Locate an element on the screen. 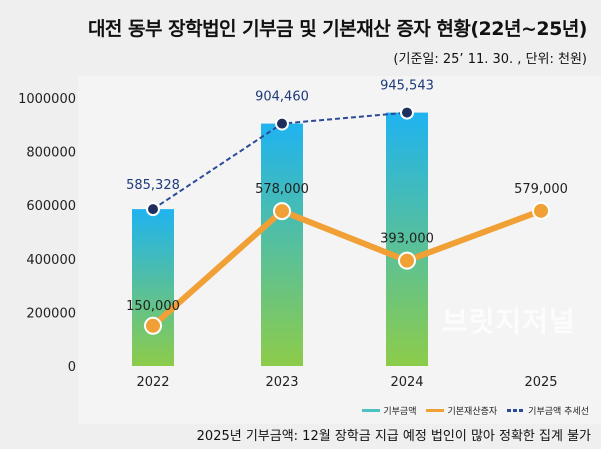 Image resolution: width=601 pixels, height=449 pixels. y-tick-label: 0 is located at coordinates (72, 367).